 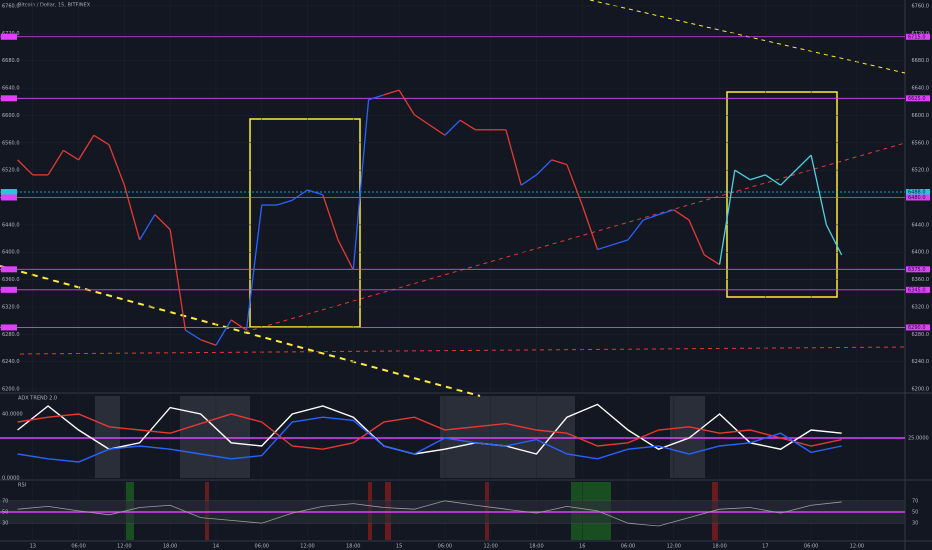 I want to click on y-tick-label: 70, so click(x=915, y=501).